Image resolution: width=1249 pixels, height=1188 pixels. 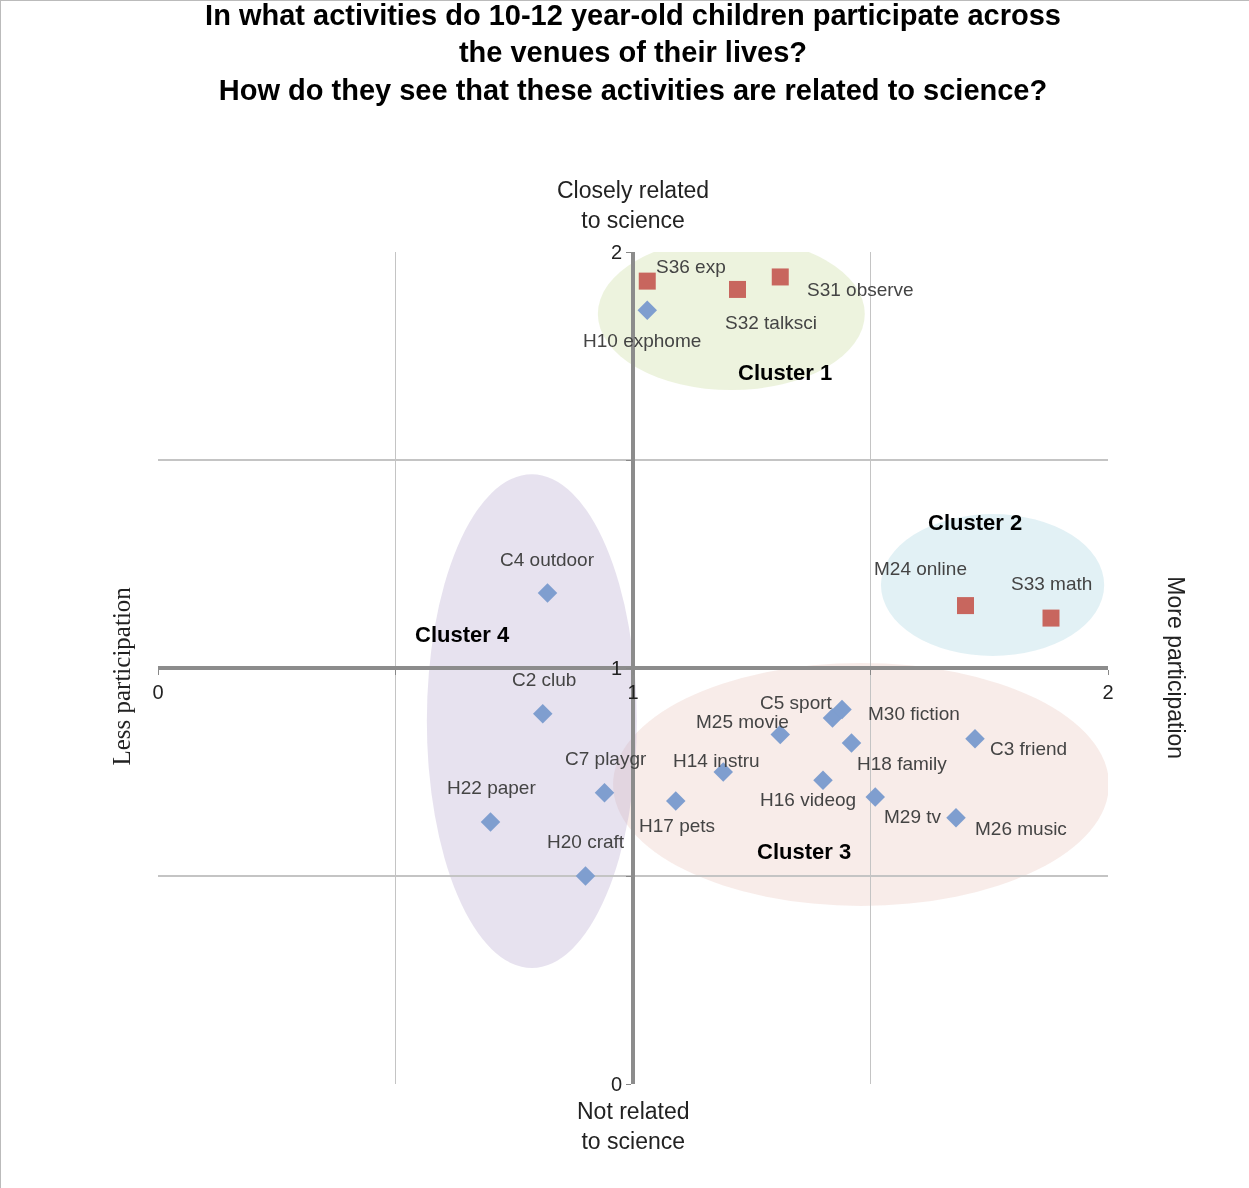 What do you see at coordinates (1021, 828) in the screenshot?
I see `annotation: M26 music` at bounding box center [1021, 828].